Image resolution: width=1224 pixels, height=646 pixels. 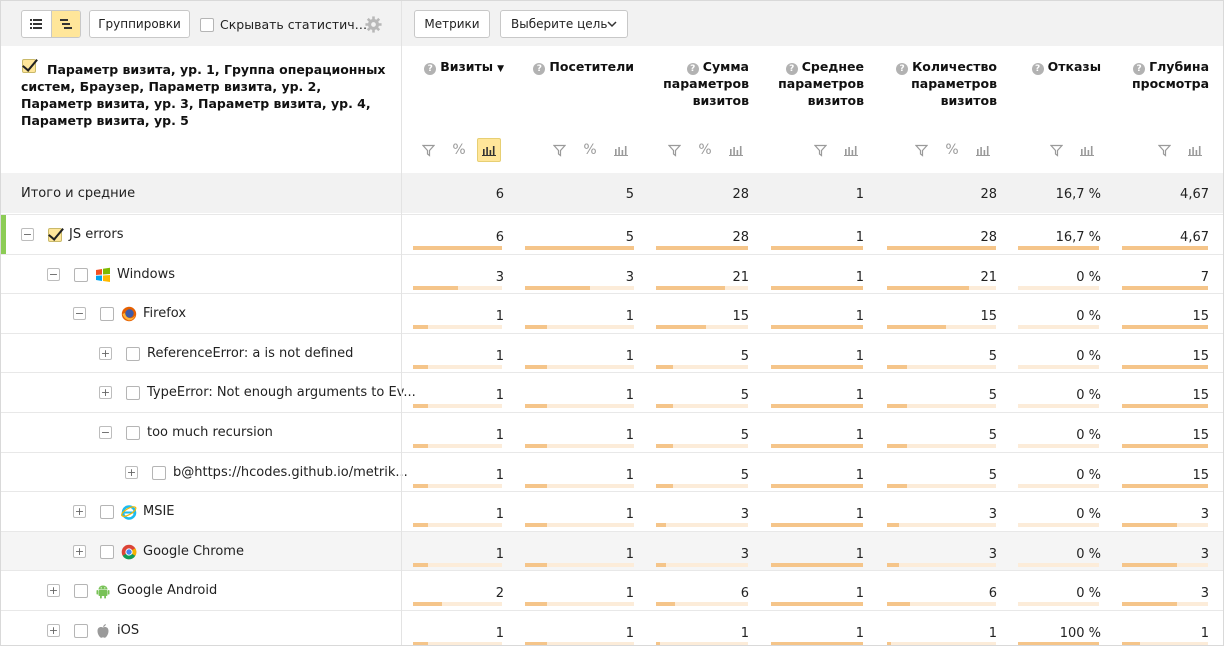 I want to click on table-row: + Google Chrome 1 1 3 1 3 0 % 3, so click(x=612, y=551).